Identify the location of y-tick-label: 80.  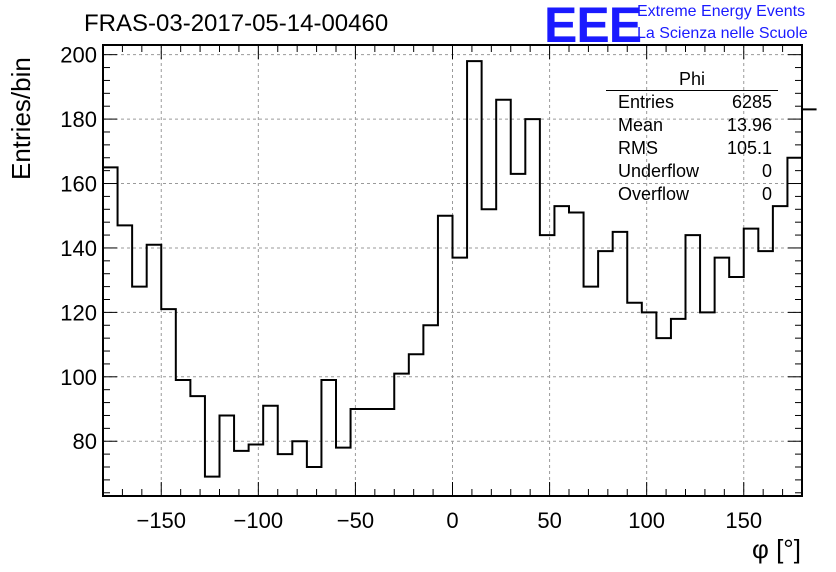
(85, 441).